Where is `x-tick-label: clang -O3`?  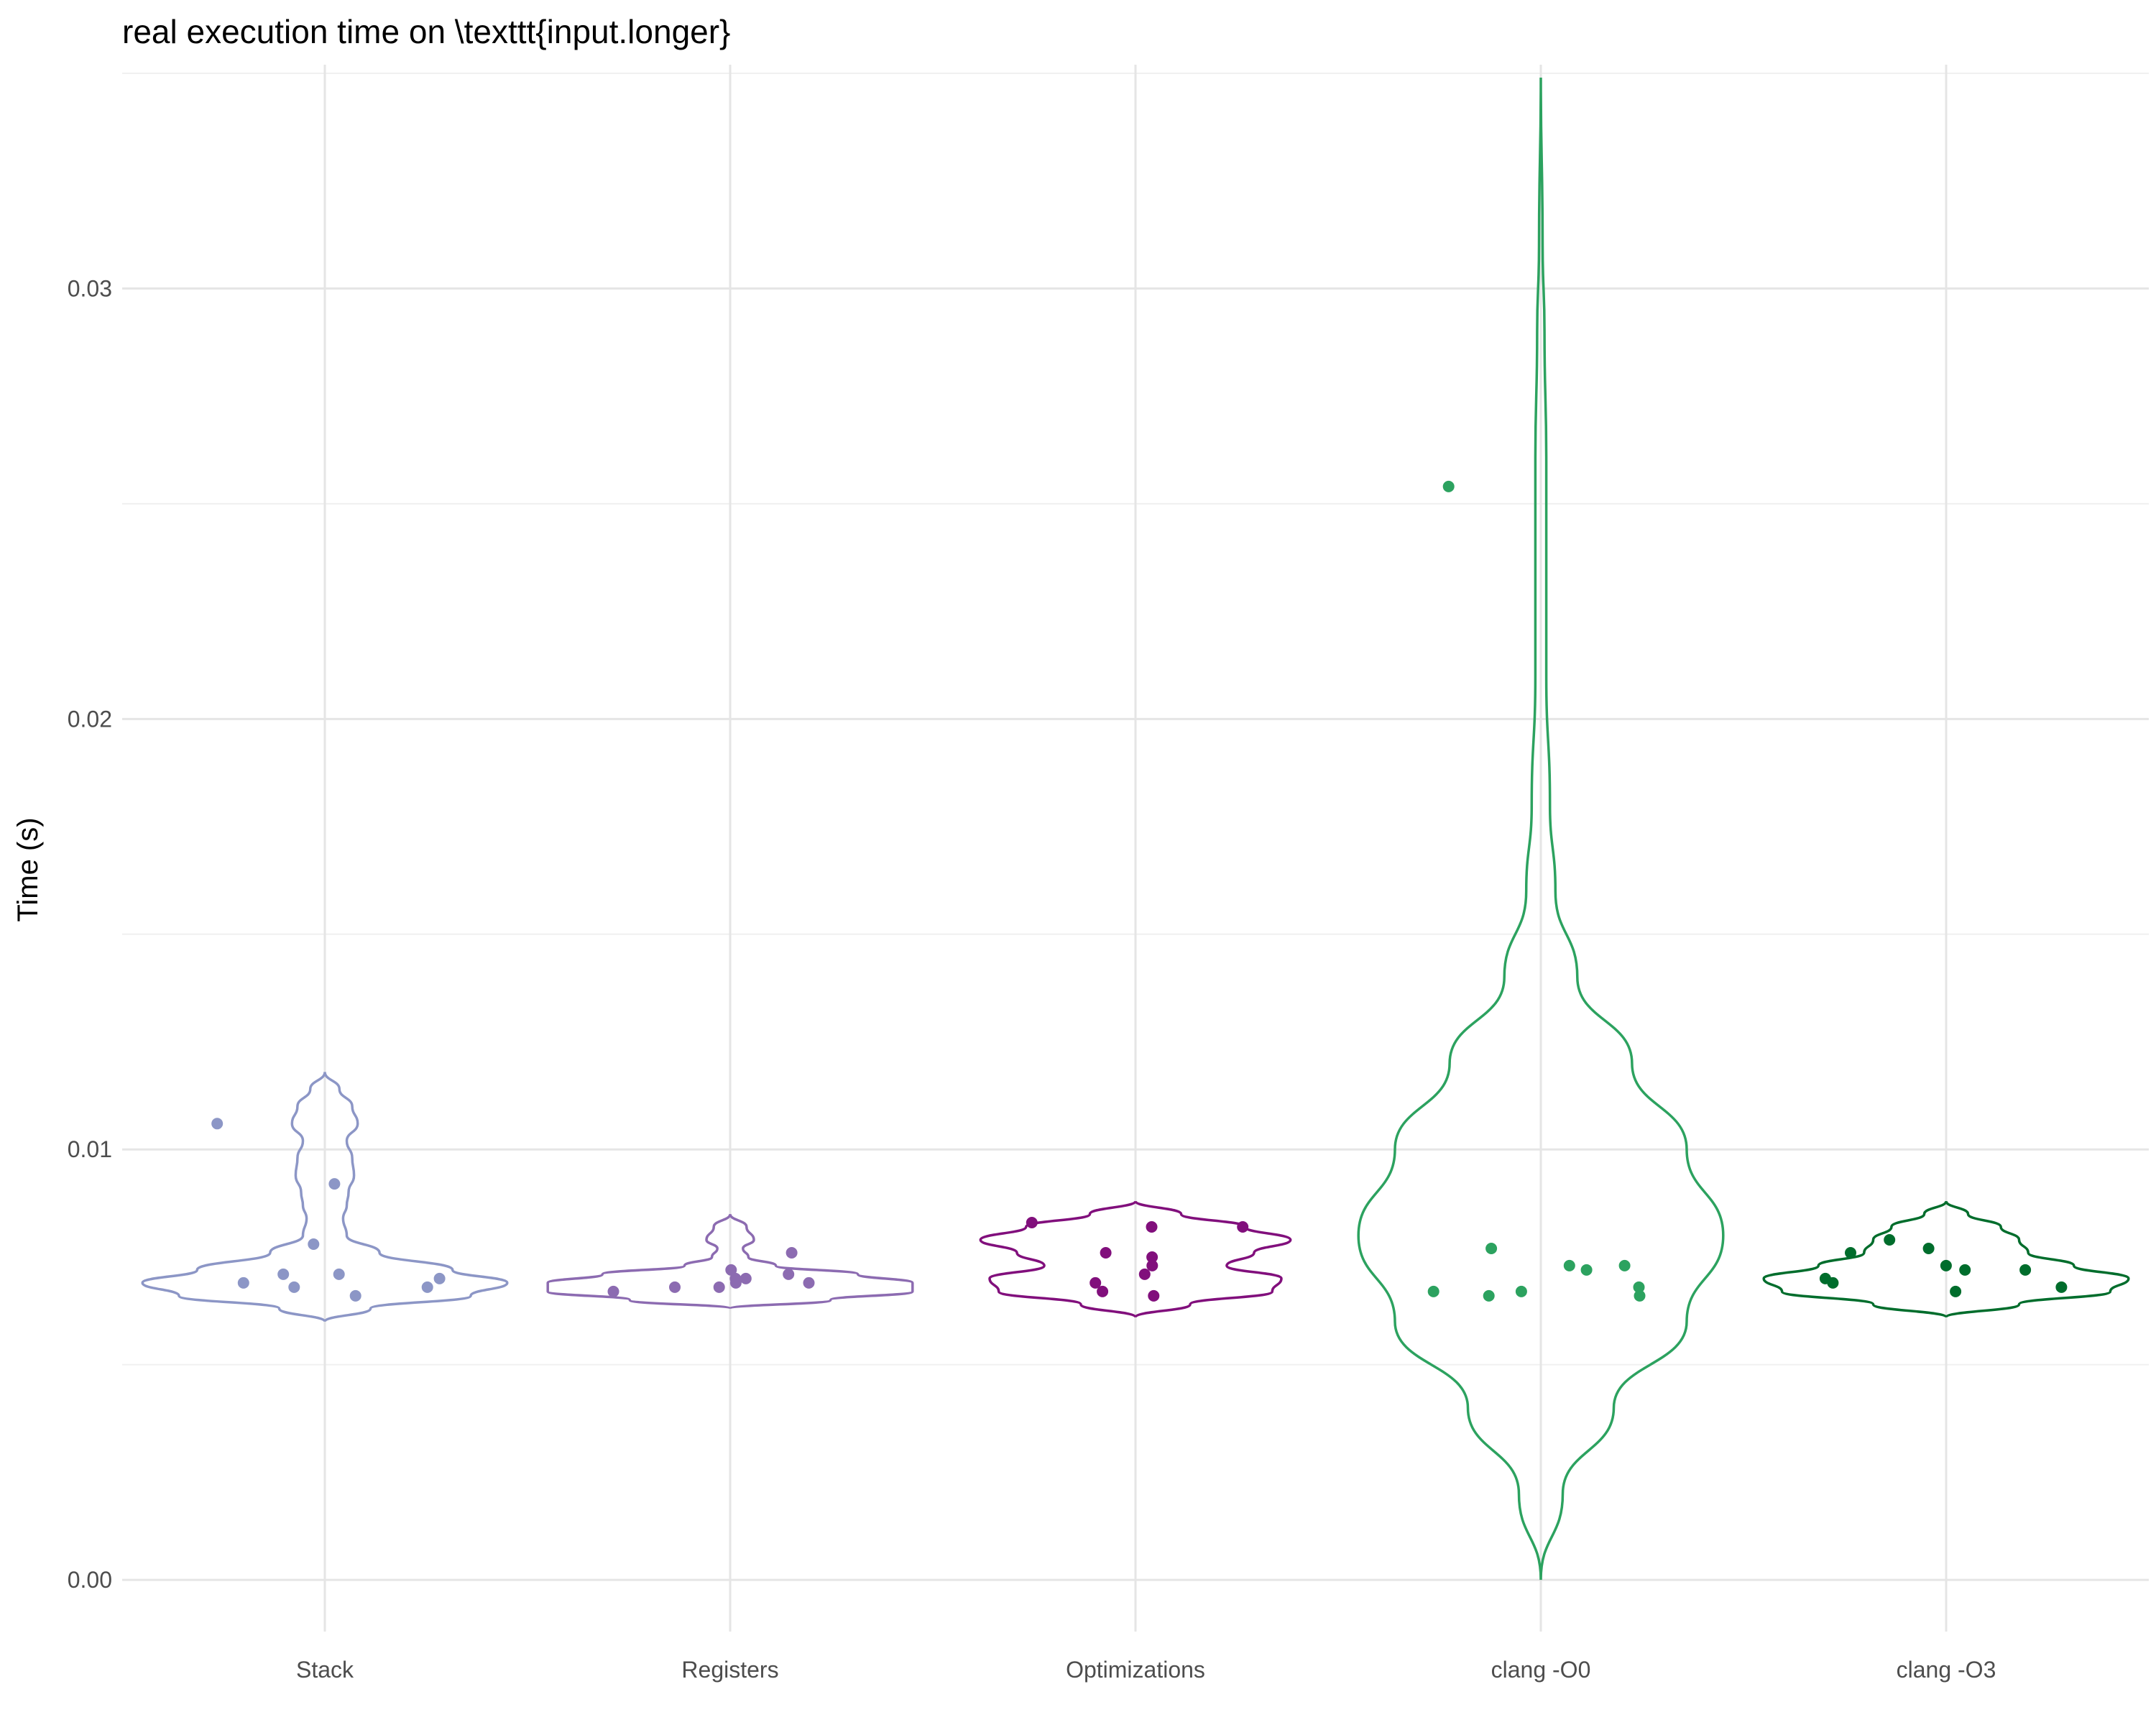 x-tick-label: clang -O3 is located at coordinates (1946, 1670).